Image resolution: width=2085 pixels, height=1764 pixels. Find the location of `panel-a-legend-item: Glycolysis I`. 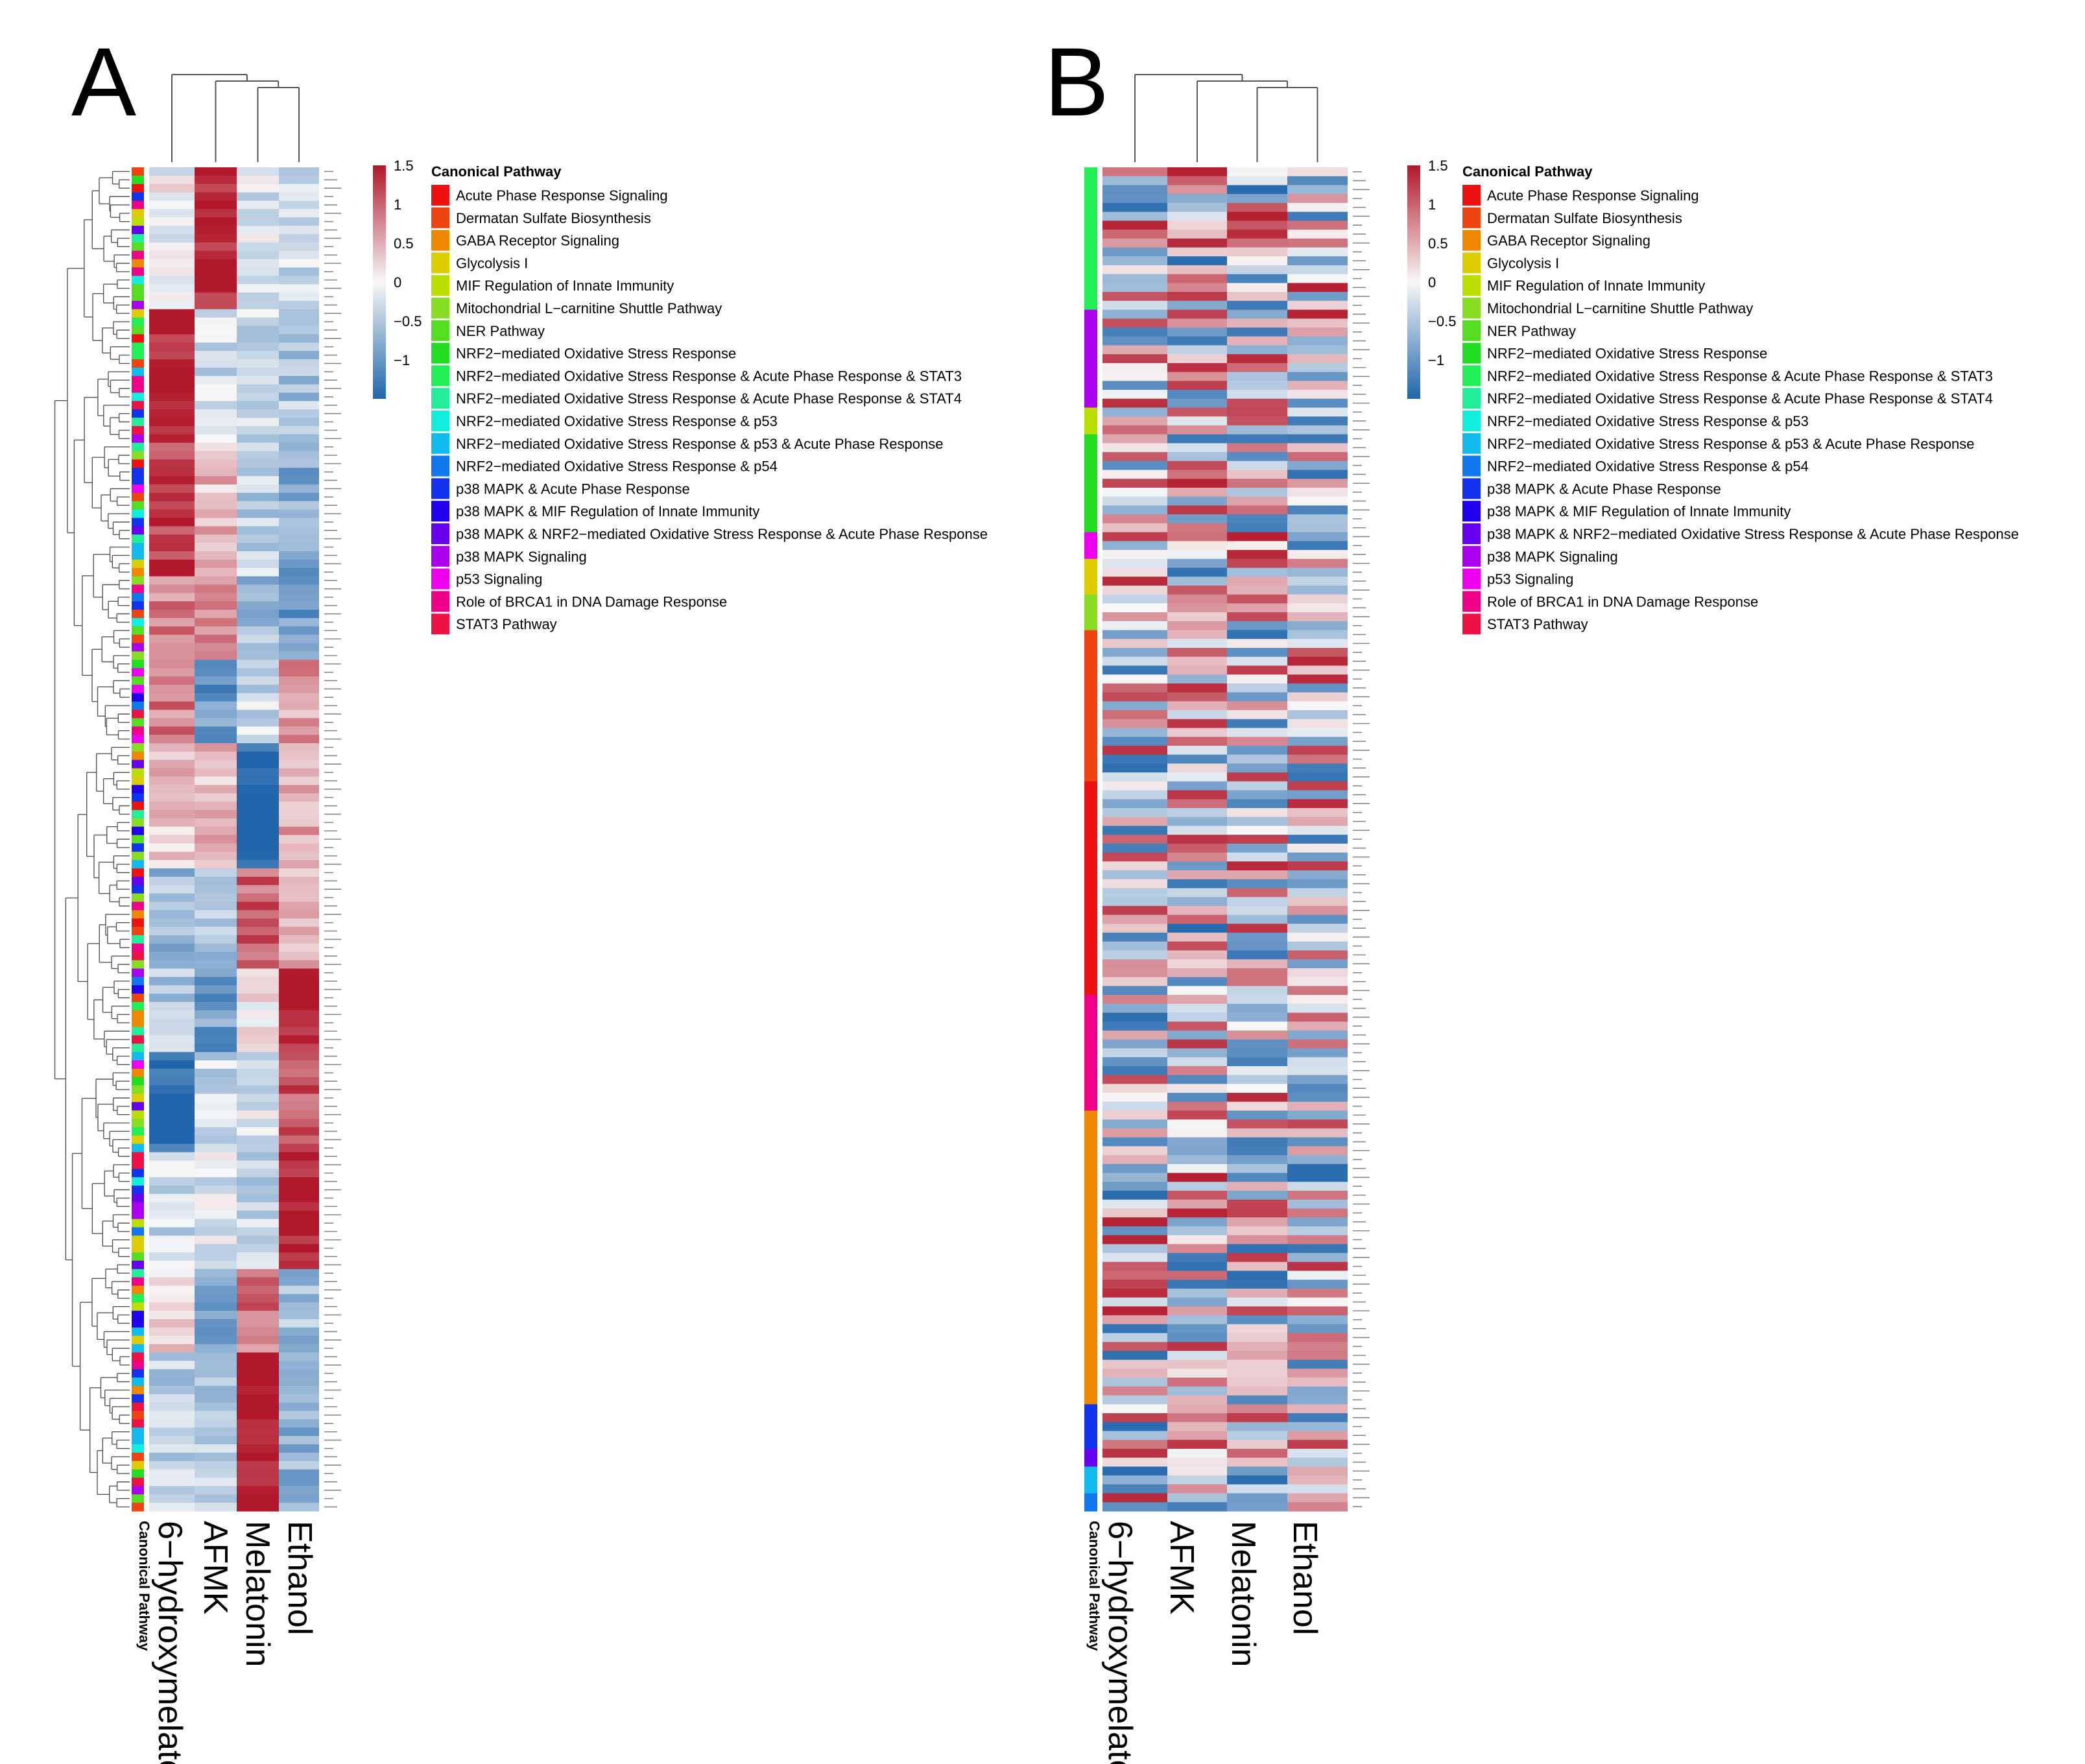

panel-a-legend-item: Glycolysis I is located at coordinates (492, 263).